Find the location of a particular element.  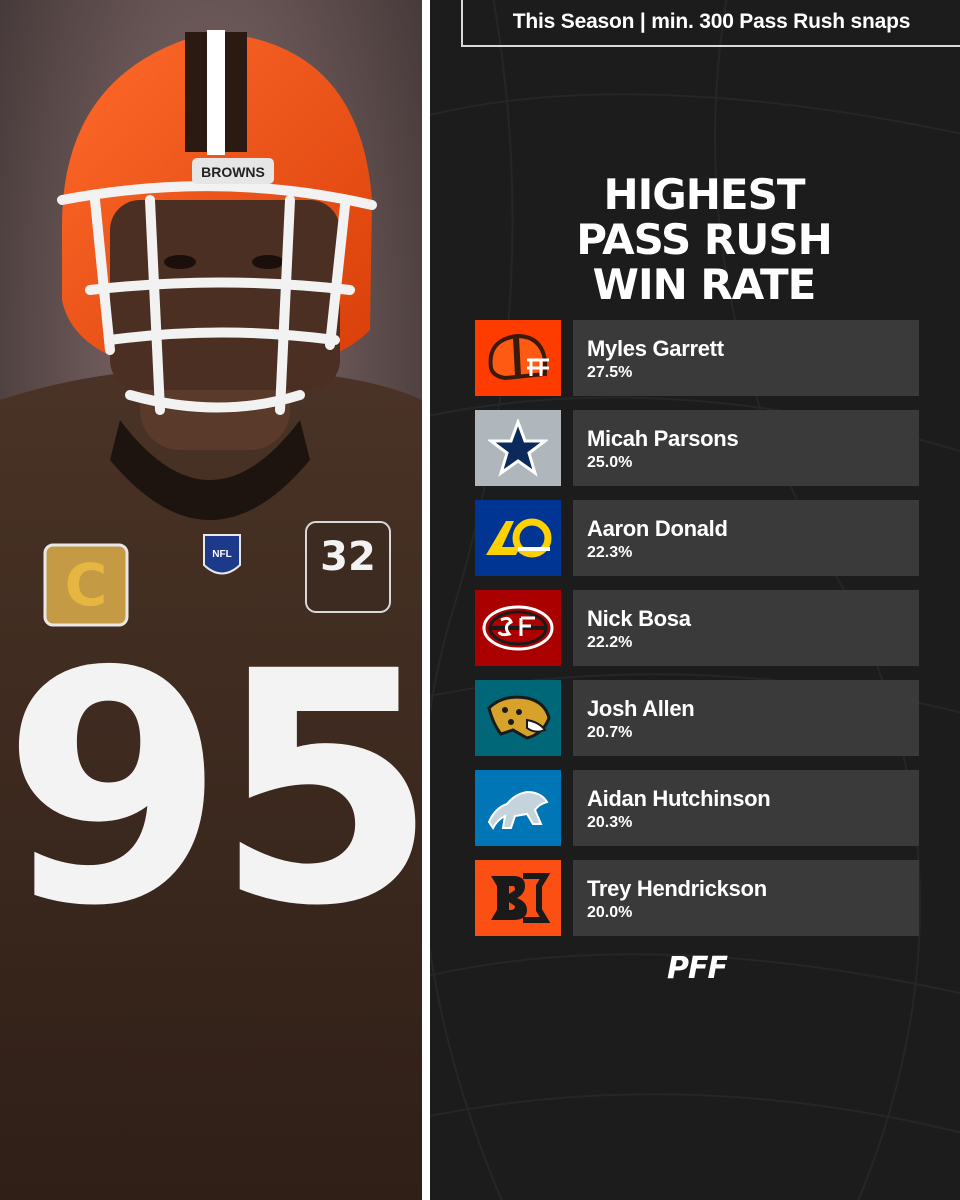

player-name: Trey Hendrickson is located at coordinates (677, 888).